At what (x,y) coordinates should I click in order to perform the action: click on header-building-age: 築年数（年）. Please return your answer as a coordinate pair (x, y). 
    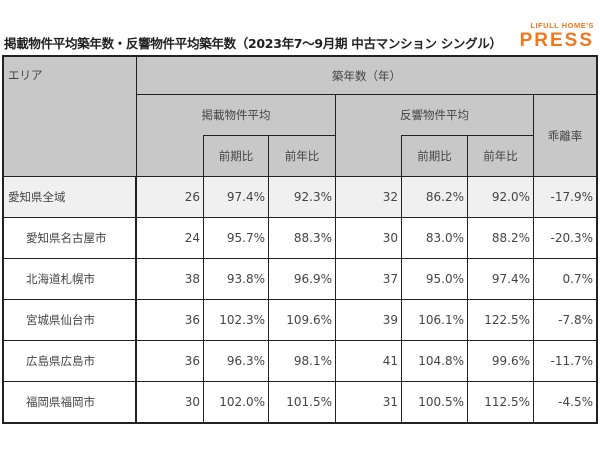
    Looking at the image, I should click on (366, 76).